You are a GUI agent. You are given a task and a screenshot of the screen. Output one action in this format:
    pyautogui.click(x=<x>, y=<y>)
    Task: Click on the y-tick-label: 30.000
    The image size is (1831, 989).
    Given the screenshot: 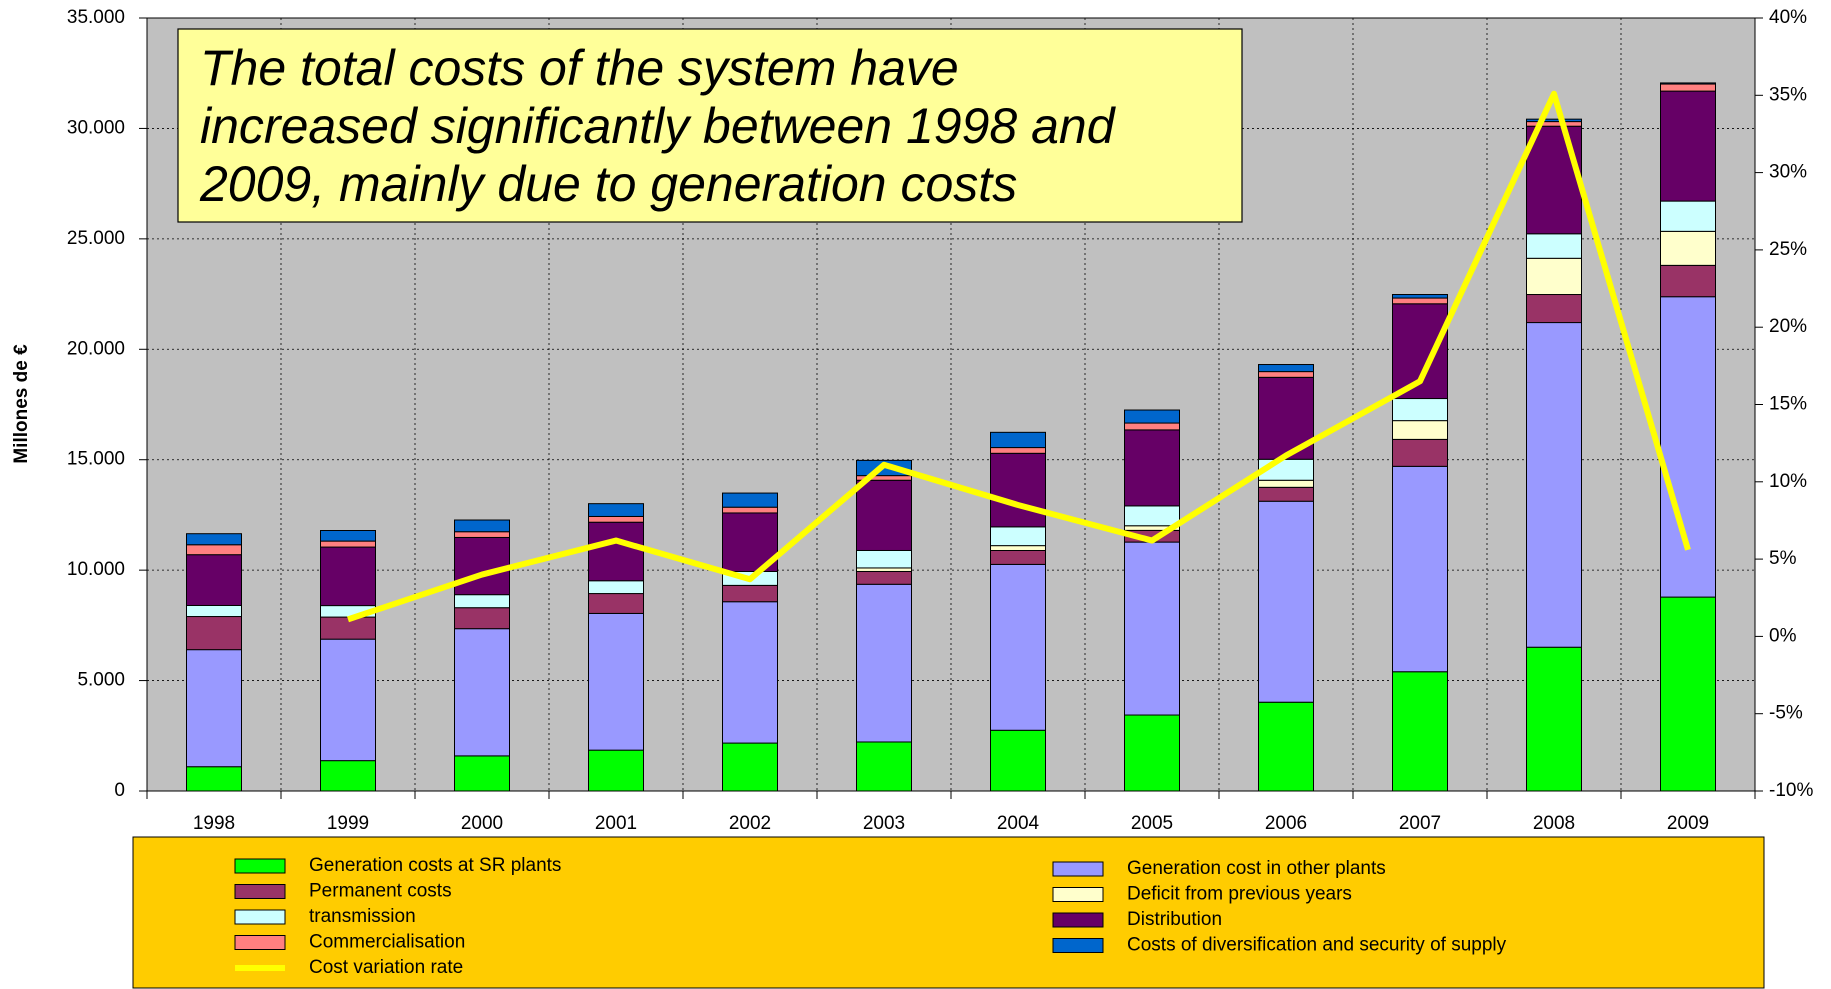 What is the action you would take?
    pyautogui.click(x=96, y=127)
    